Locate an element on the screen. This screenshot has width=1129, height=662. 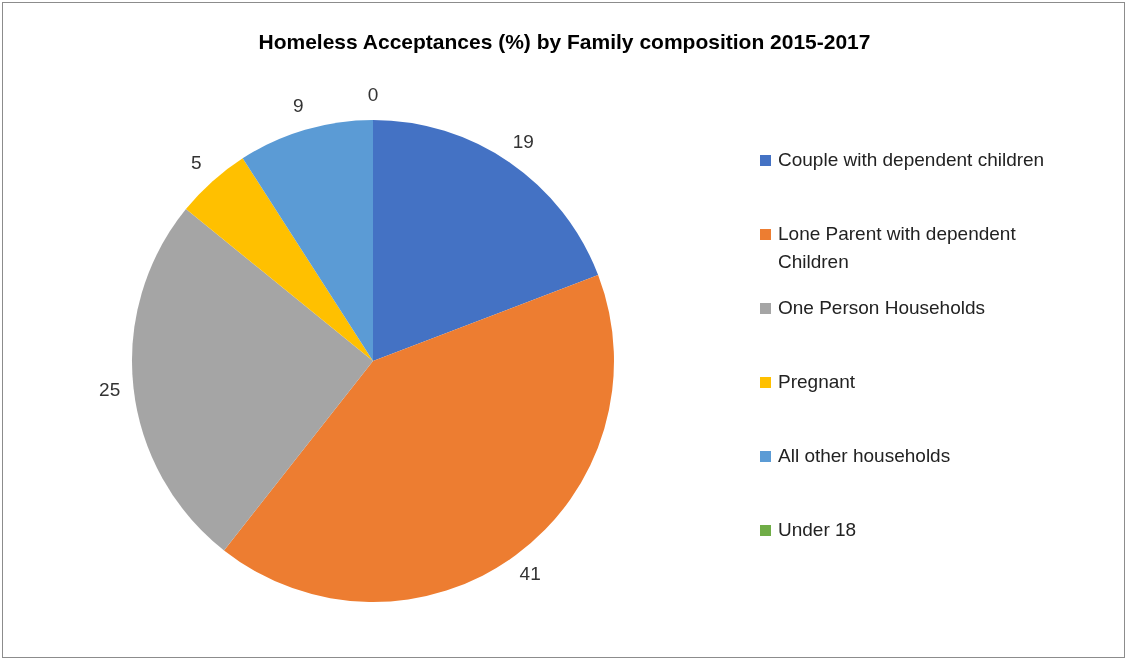
data-label: 41 is located at coordinates (530, 573).